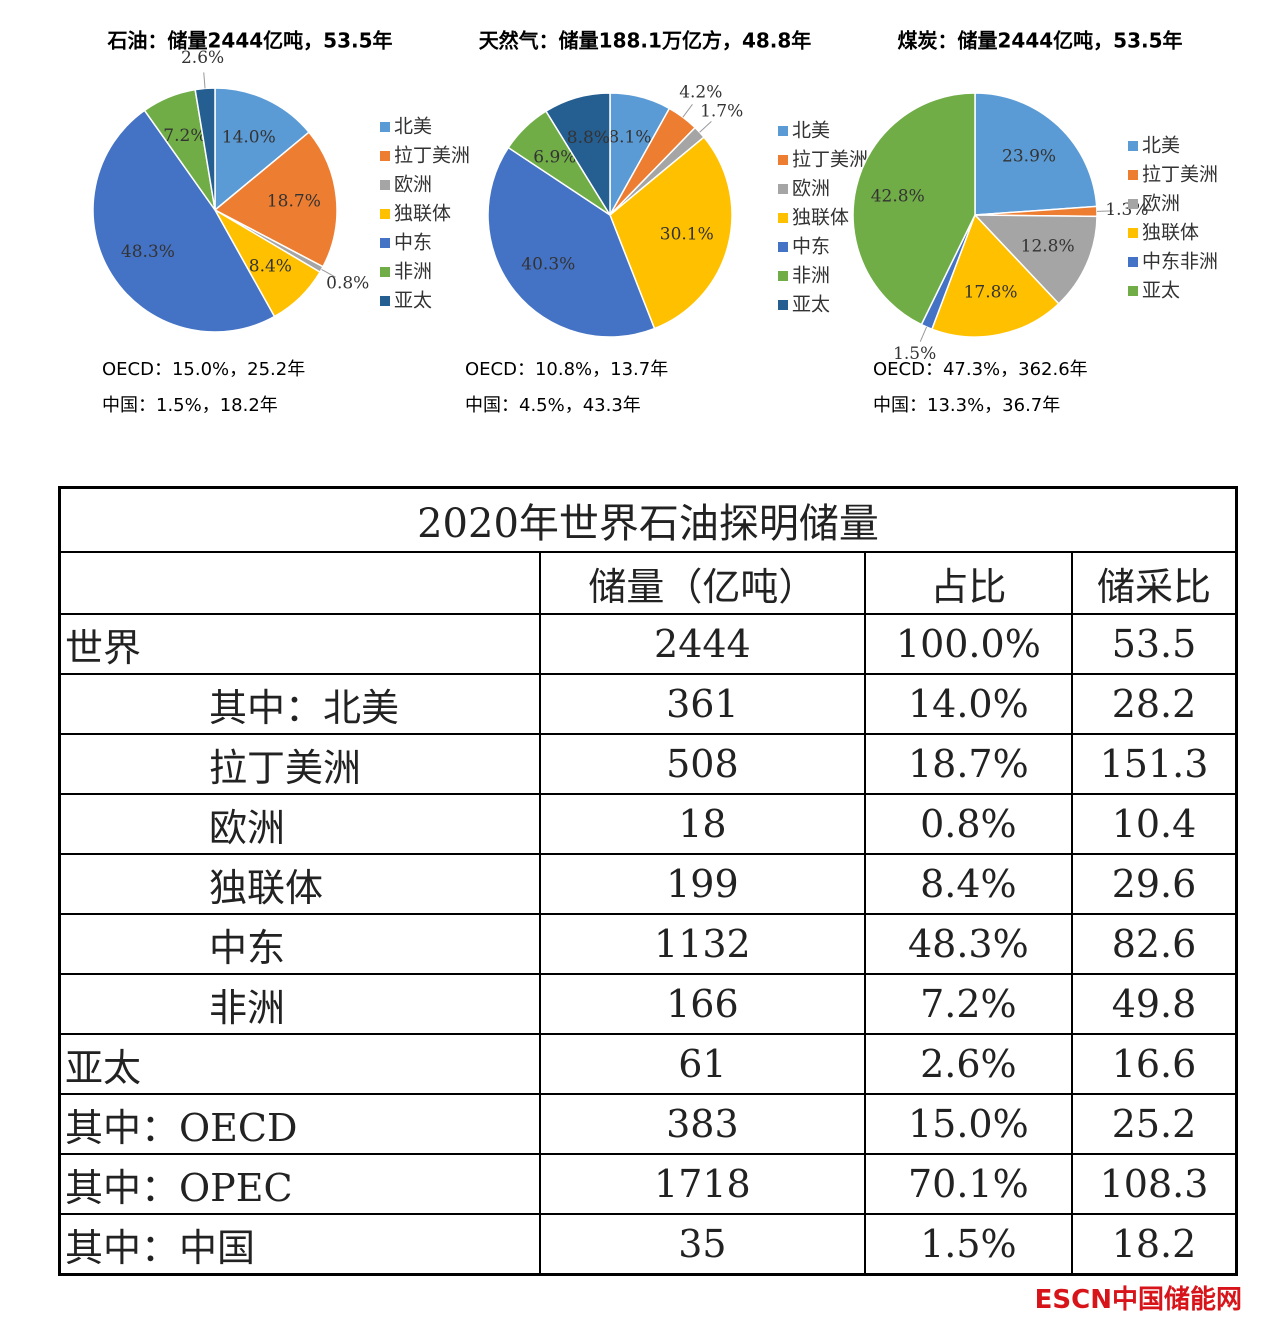  I want to click on cell: 25.2, so click(1154, 1124).